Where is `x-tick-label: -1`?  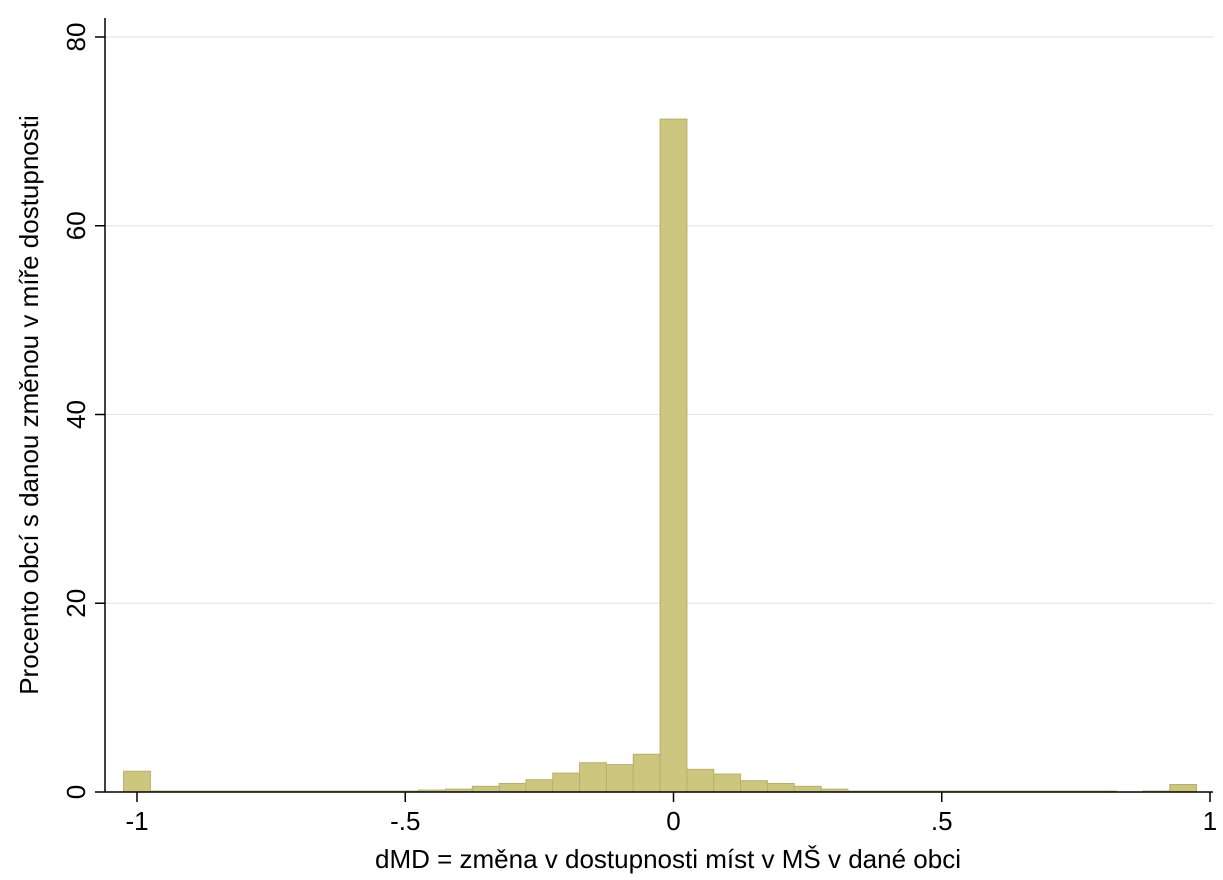 x-tick-label: -1 is located at coordinates (136, 821).